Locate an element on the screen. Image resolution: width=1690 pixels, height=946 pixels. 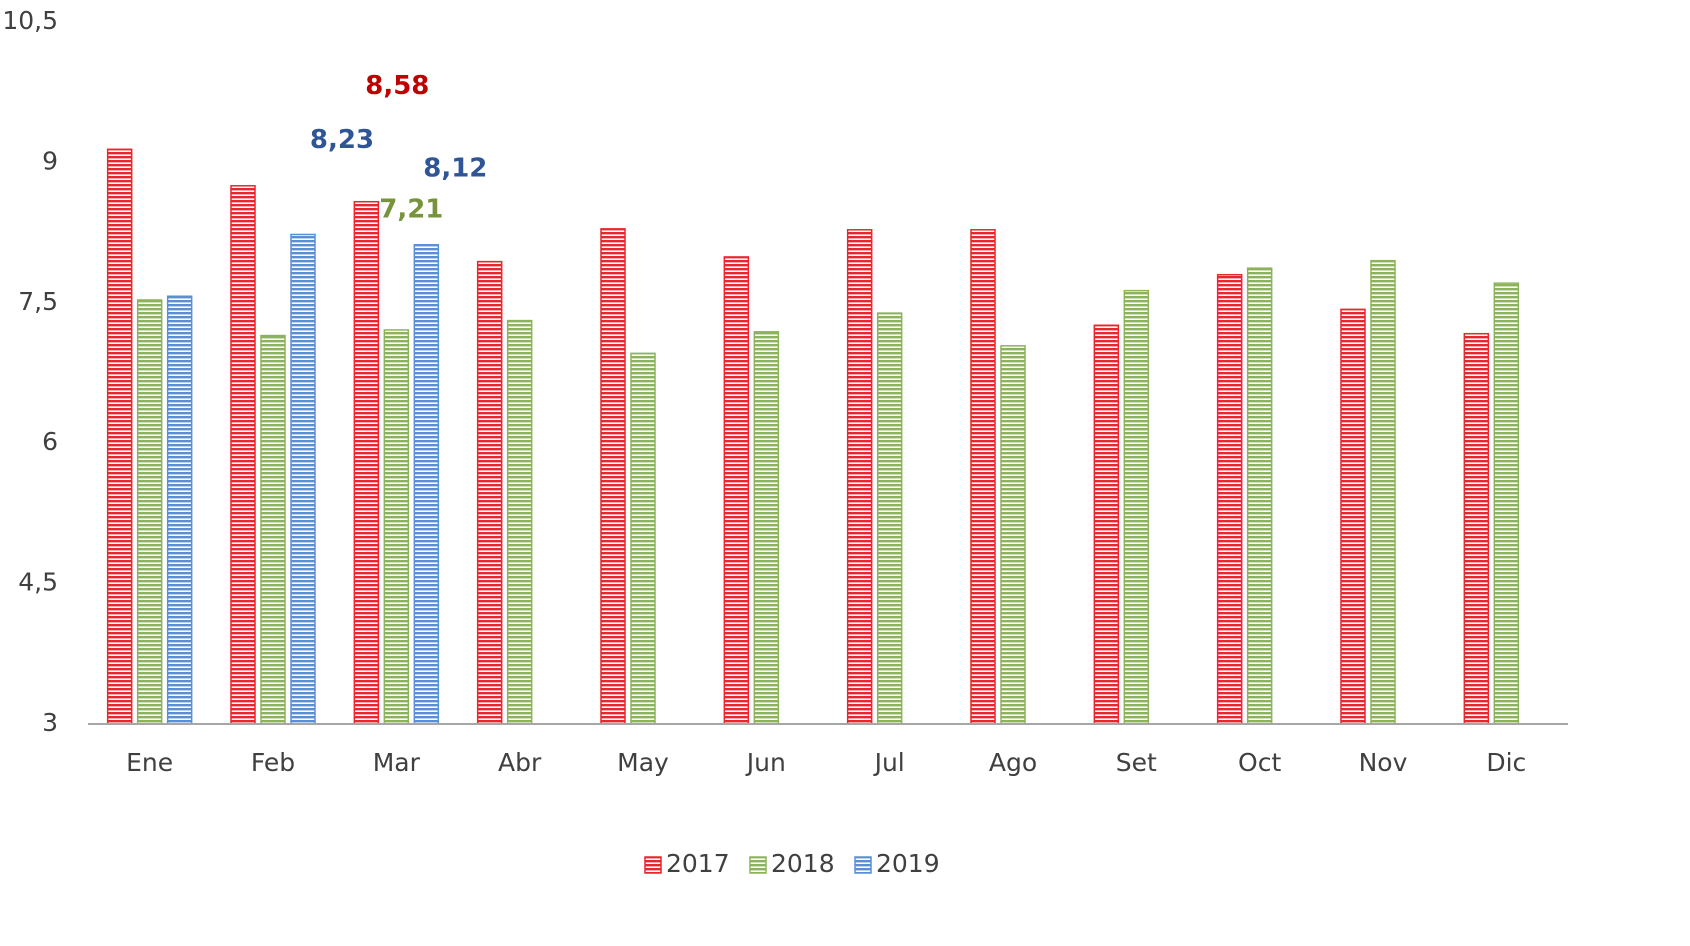
x-tick-label: Feb is located at coordinates (273, 762).